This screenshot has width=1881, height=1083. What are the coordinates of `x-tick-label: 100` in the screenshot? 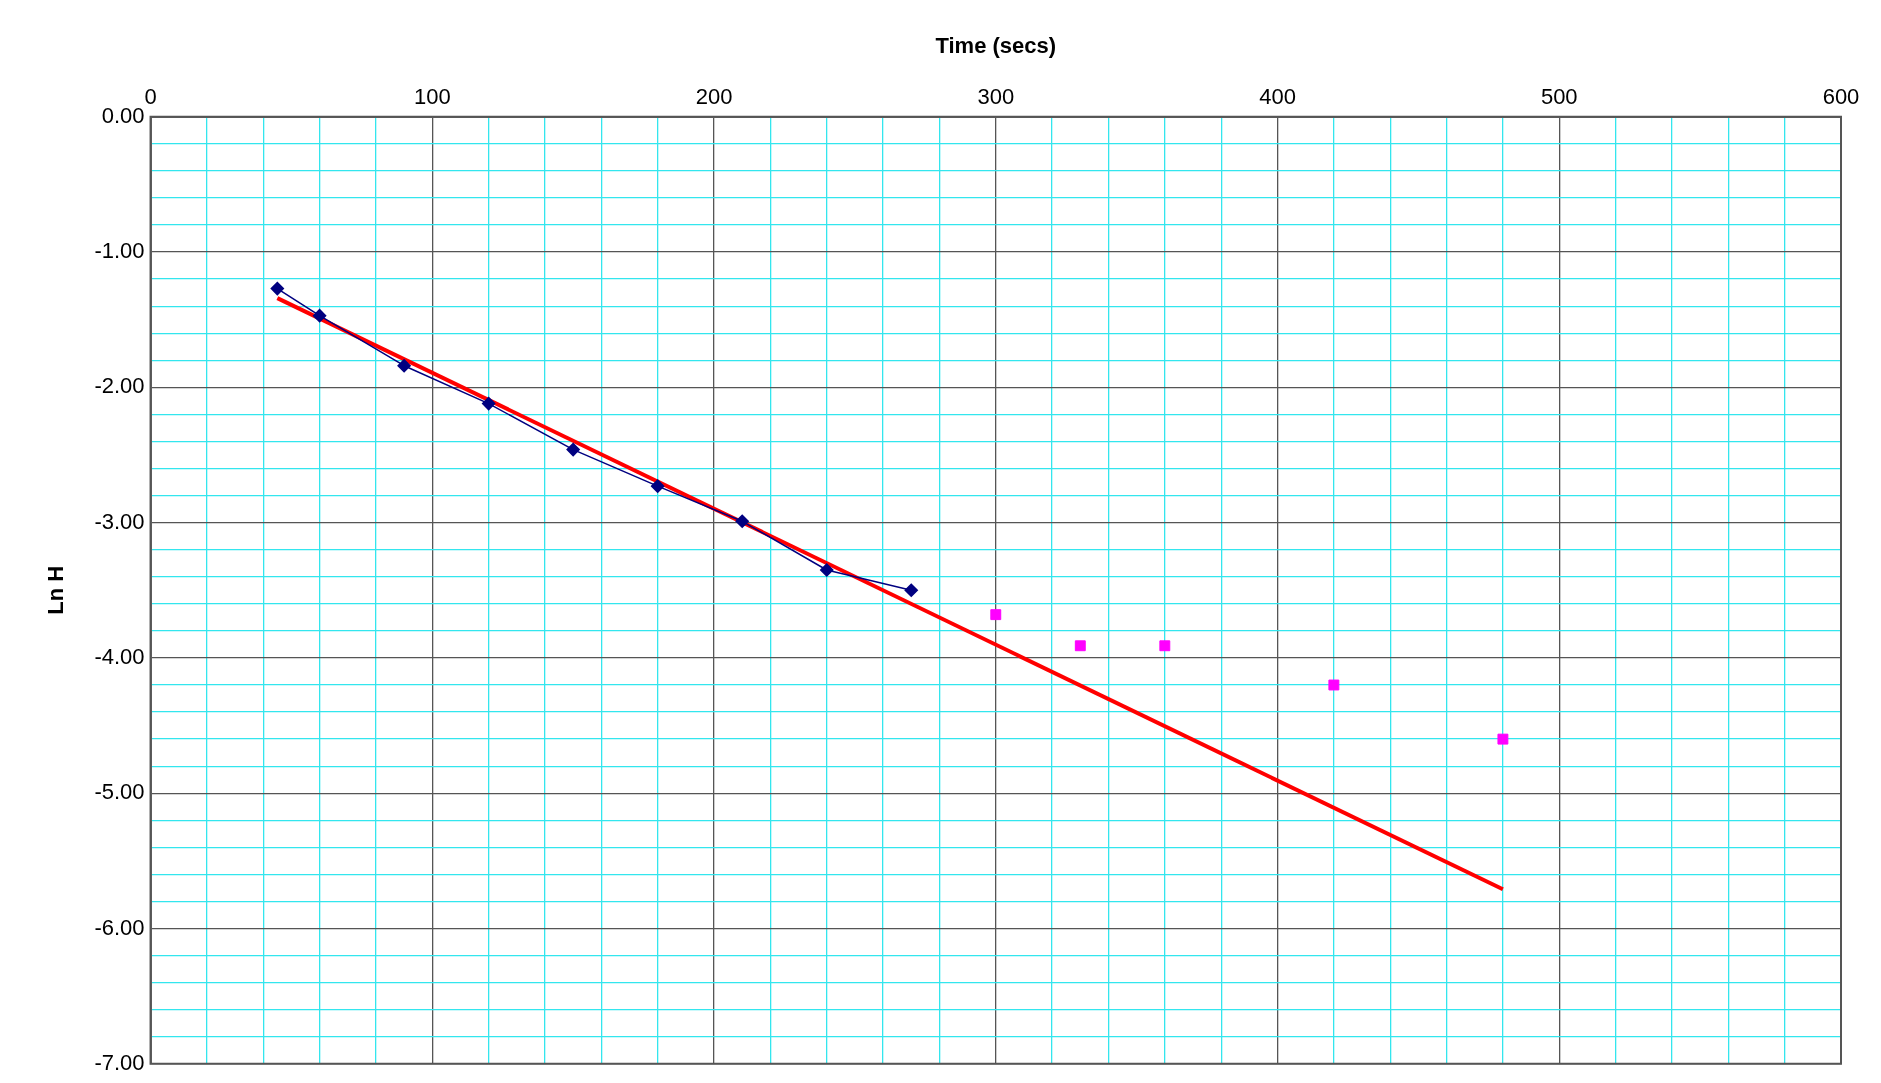 It's located at (432, 96).